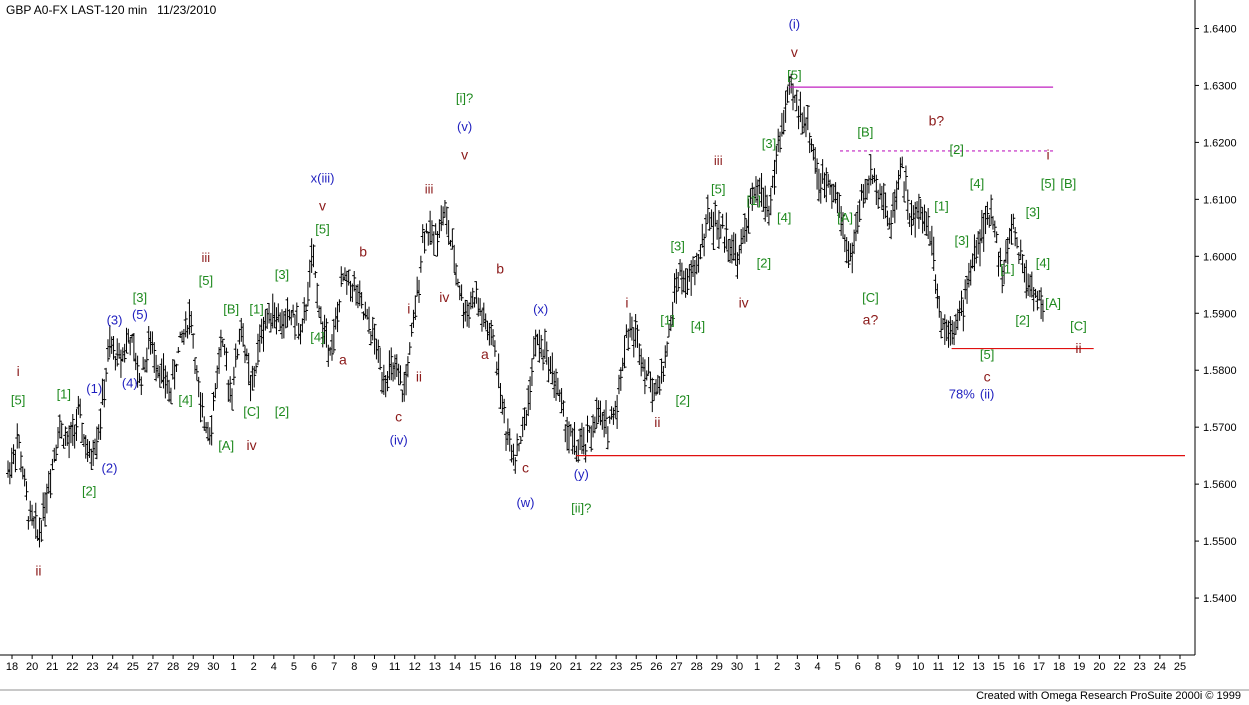 The width and height of the screenshot is (1249, 705). What do you see at coordinates (322, 206) in the screenshot?
I see `wave-label: v` at bounding box center [322, 206].